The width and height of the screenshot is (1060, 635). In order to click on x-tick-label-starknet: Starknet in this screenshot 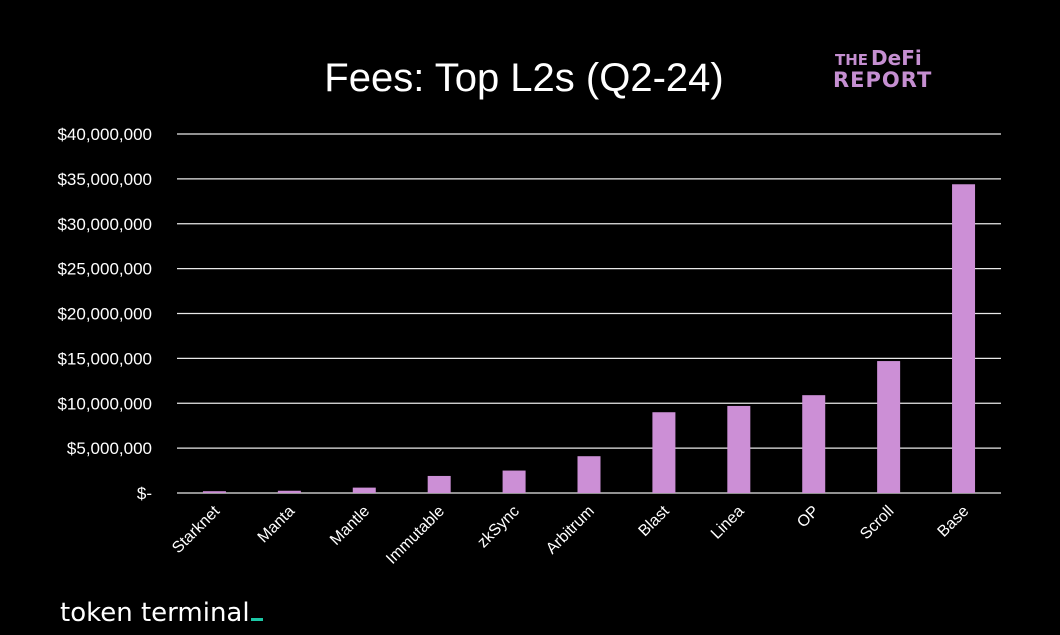, I will do `click(196, 529)`.